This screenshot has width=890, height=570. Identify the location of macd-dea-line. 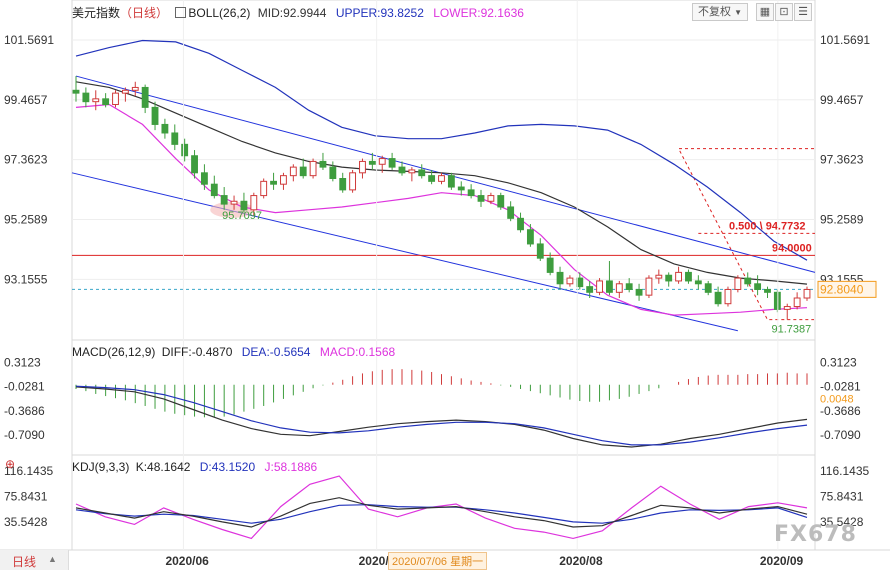
(441, 415).